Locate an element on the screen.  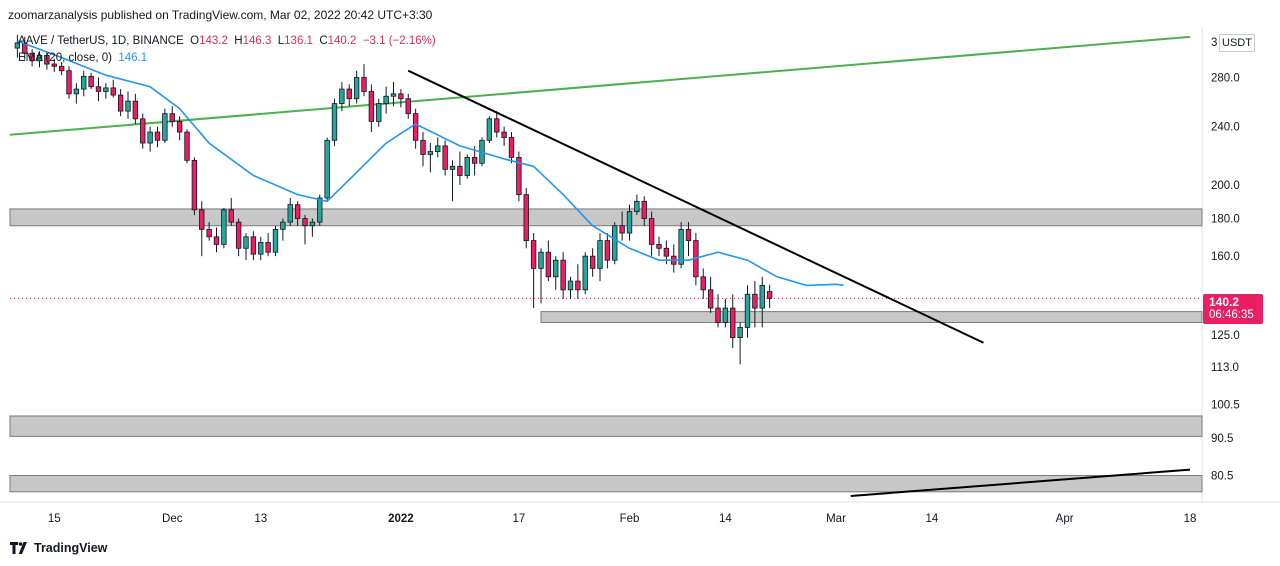
price-tick-label: 80.5 is located at coordinates (1222, 477).